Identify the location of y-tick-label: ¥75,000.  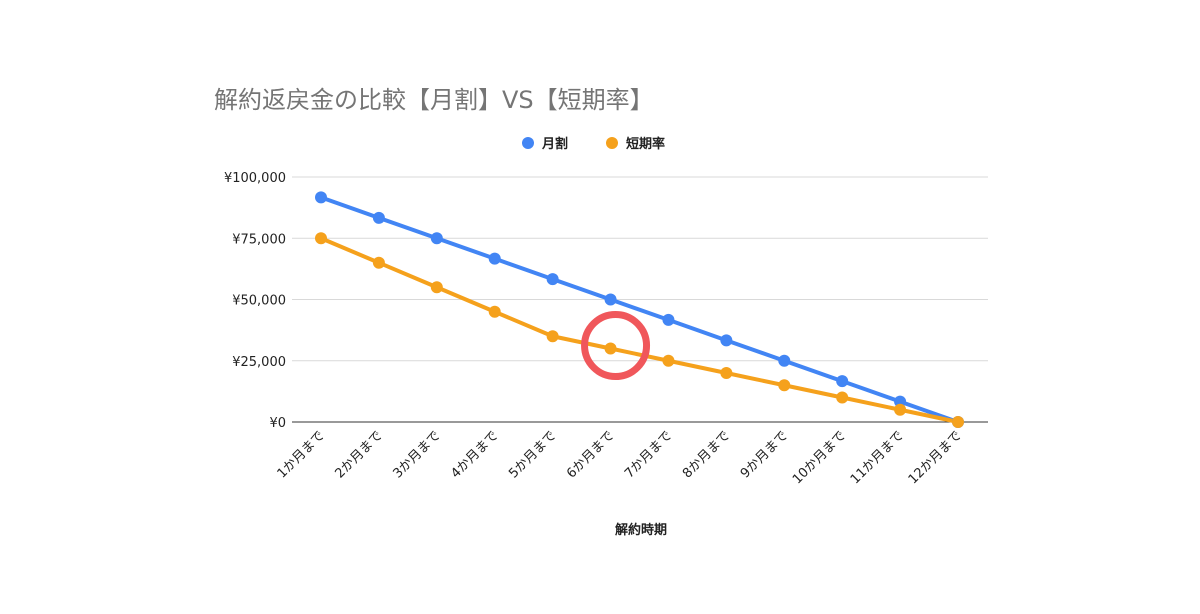
(259, 239).